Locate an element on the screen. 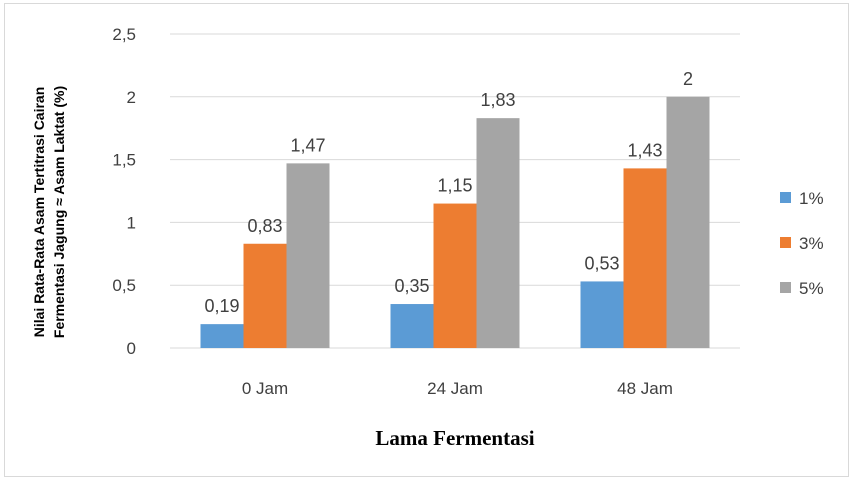 The width and height of the screenshot is (855, 481). y-axis-ticks: 0 0,5 1 1,5 2 2,5 is located at coordinates (124, 191).